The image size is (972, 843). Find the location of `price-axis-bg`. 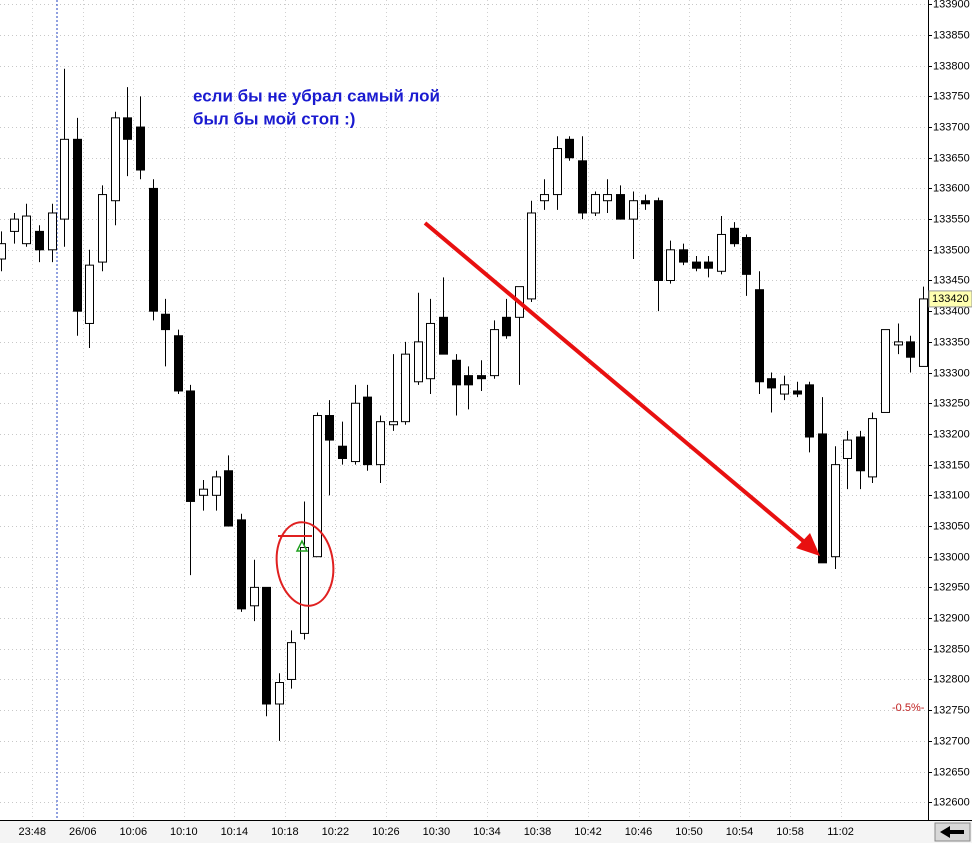

price-axis-bg is located at coordinates (950, 421).